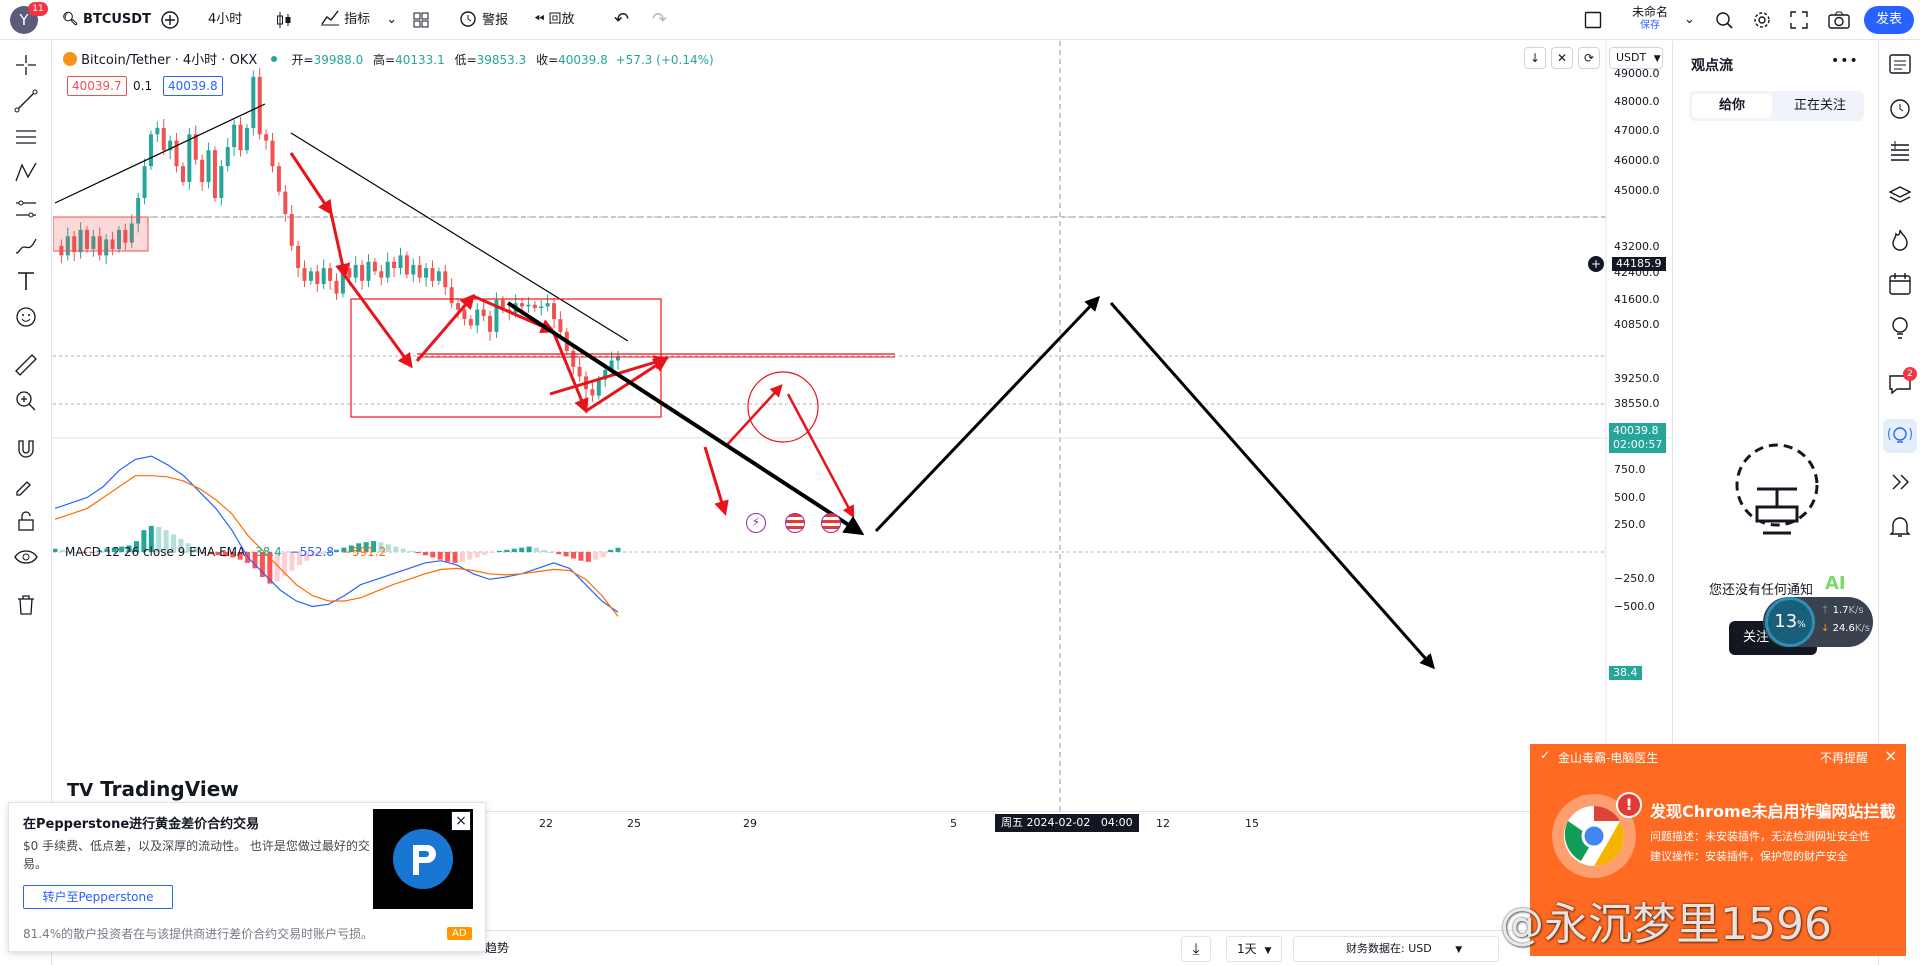  What do you see at coordinates (26, 245) in the screenshot?
I see `brush-icon` at bounding box center [26, 245].